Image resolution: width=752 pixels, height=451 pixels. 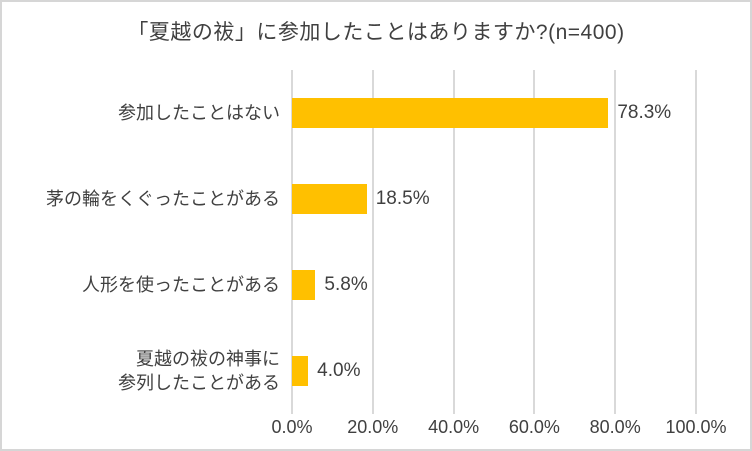 What do you see at coordinates (199, 112) in the screenshot?
I see `category-label-0: 参加したことはない` at bounding box center [199, 112].